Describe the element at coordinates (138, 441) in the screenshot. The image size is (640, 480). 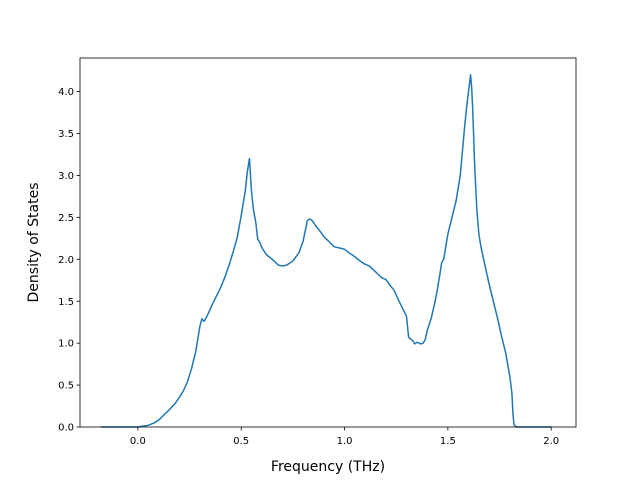
I see `x-tick-label: 0.0` at that location.